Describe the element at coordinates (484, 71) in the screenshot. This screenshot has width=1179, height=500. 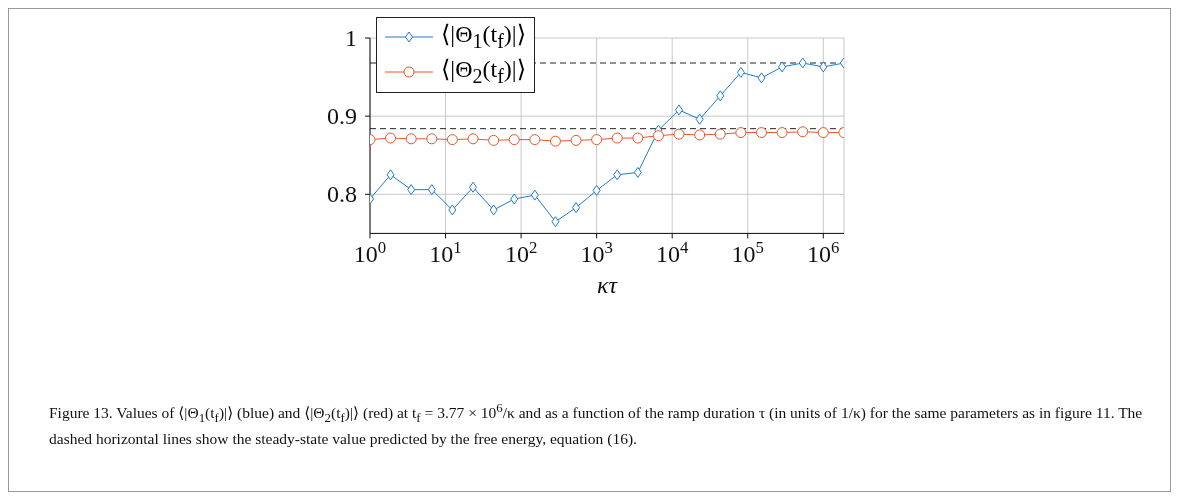
I see `legend-label: ⟨|Θ$_{2}$(t$_{f}$)|⟩` at that location.